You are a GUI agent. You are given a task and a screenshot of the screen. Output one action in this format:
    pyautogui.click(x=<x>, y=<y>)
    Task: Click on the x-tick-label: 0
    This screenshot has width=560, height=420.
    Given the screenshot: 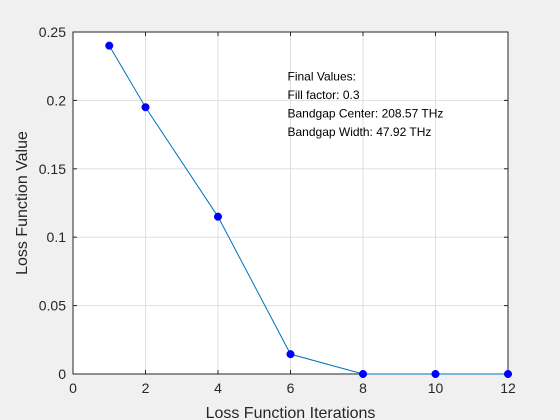 What is the action you would take?
    pyautogui.click(x=73, y=388)
    